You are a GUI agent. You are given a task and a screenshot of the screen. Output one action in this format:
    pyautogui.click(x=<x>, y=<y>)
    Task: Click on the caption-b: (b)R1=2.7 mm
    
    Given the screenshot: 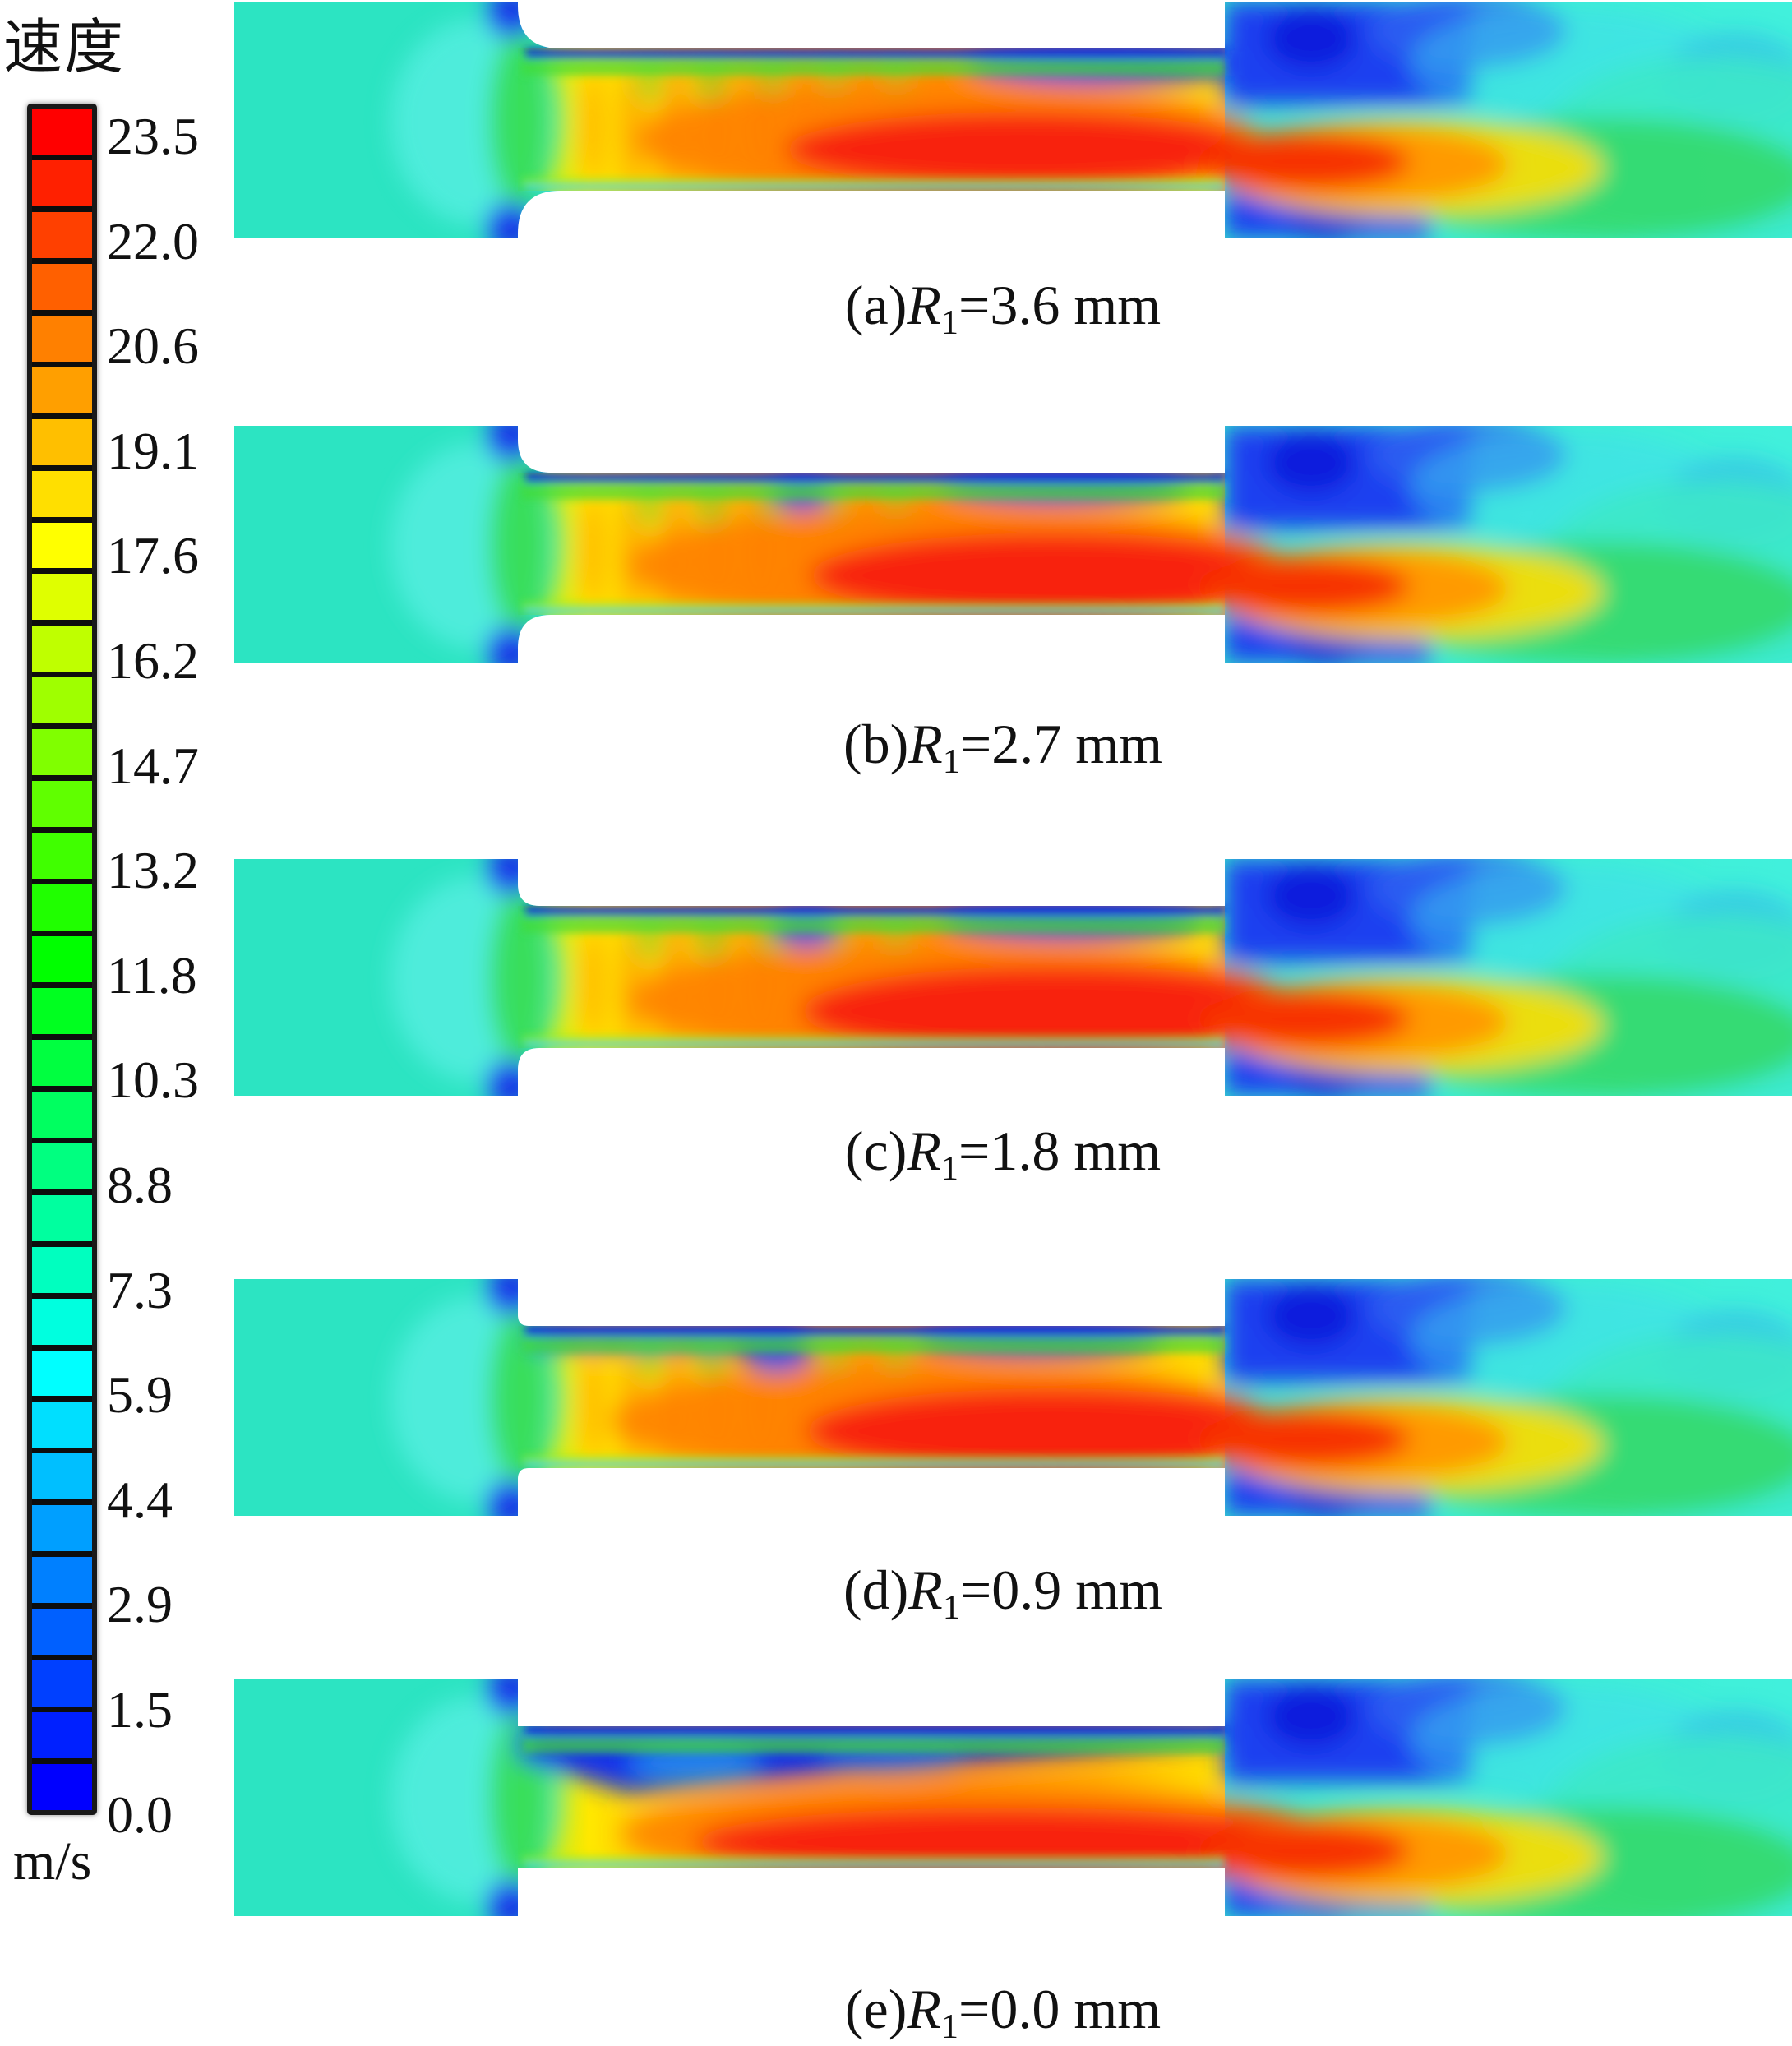 What is the action you would take?
    pyautogui.click(x=1003, y=746)
    